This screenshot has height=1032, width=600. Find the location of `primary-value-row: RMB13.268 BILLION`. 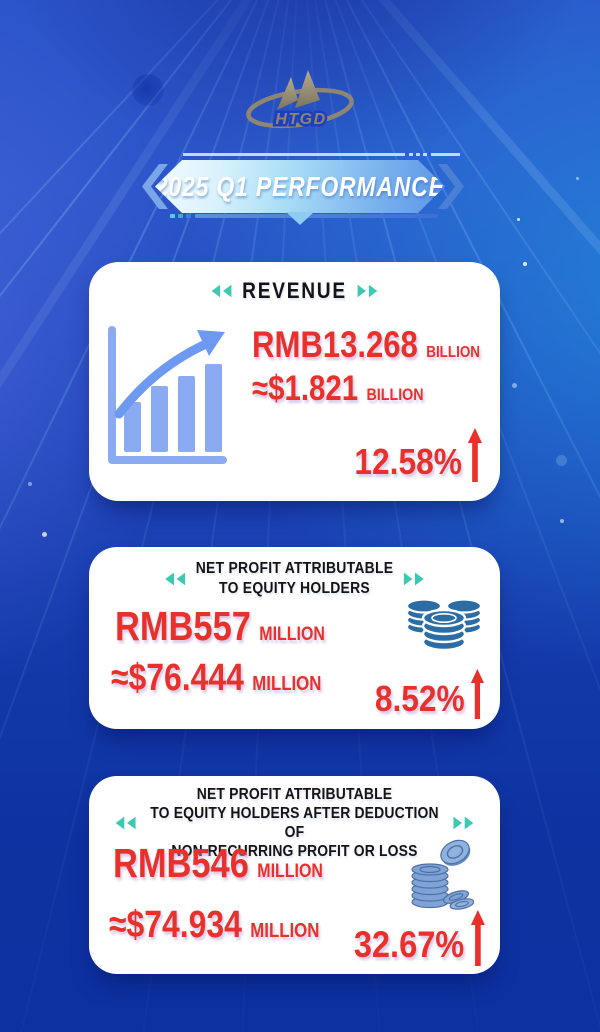

primary-value-row: RMB13.268 BILLION is located at coordinates (366, 345).